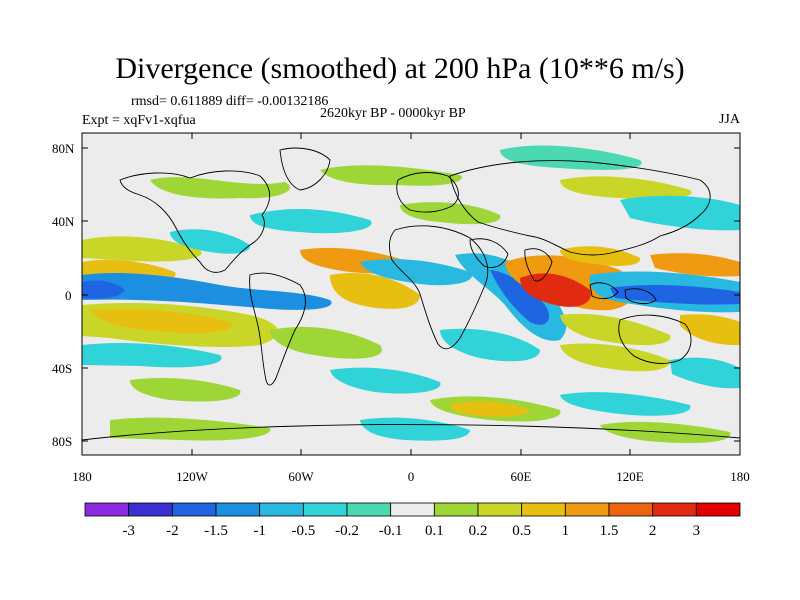 The width and height of the screenshot is (800, 600). What do you see at coordinates (347, 531) in the screenshot?
I see `colorbar-label: -0.2` at bounding box center [347, 531].